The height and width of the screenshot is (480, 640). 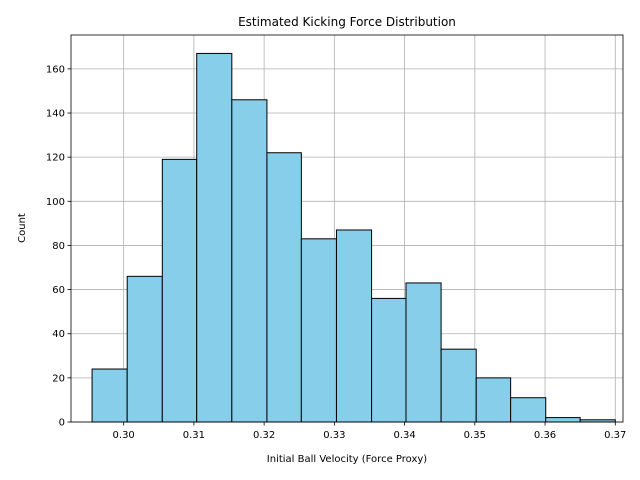 What do you see at coordinates (347, 22) in the screenshot?
I see `chart-title: Estimated Kicking Force Distribution` at bounding box center [347, 22].